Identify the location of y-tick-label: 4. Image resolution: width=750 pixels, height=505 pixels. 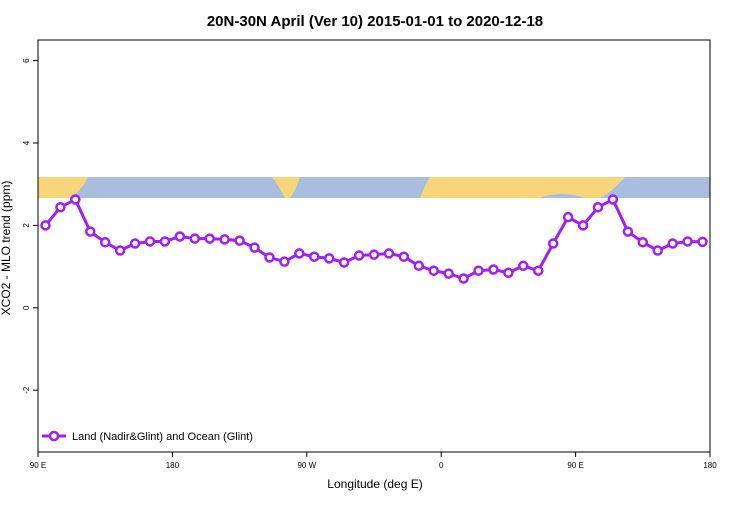
(26, 142).